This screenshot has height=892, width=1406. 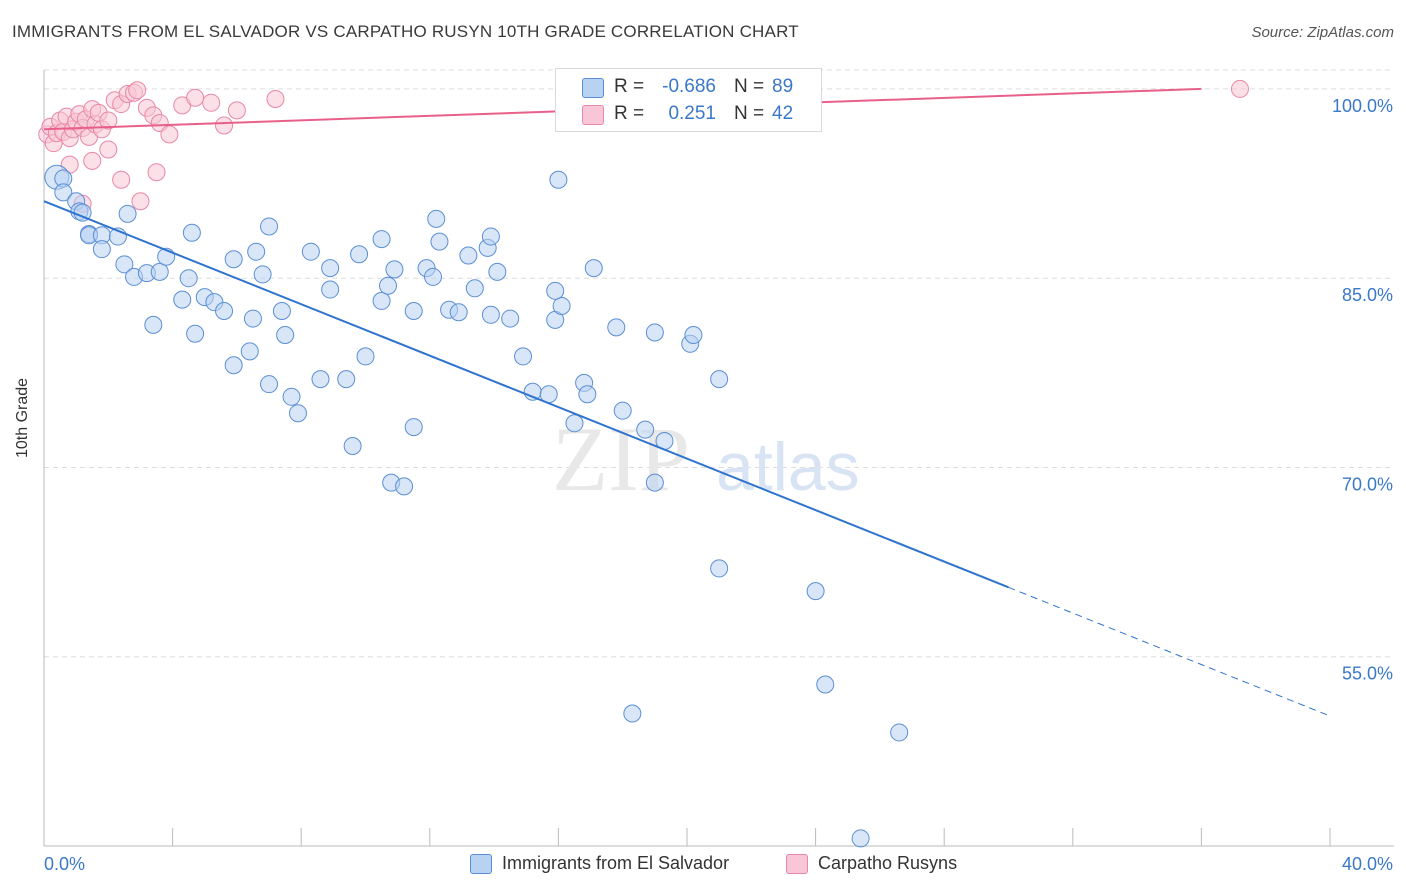 What do you see at coordinates (692, 113) in the screenshot?
I see `legend-r-value: 0.251` at bounding box center [692, 113].